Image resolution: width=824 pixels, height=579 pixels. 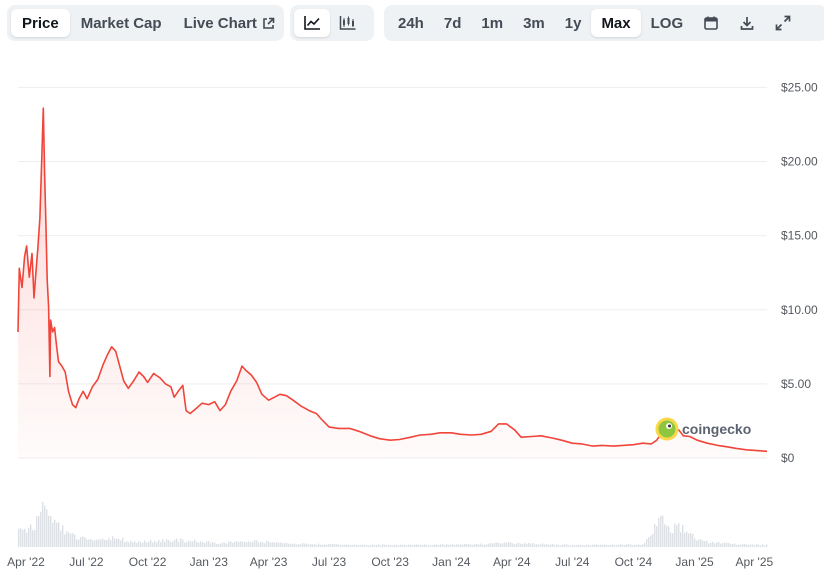 What do you see at coordinates (694, 562) in the screenshot?
I see `x-tick-label: Jan '25` at bounding box center [694, 562].